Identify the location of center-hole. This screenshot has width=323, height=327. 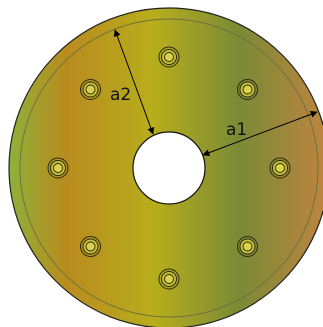
(169, 168).